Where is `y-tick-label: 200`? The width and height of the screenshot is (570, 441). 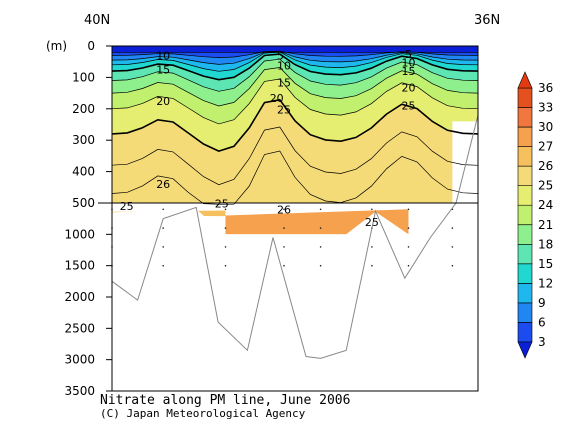
y-tick-label: 200 is located at coordinates (83, 109).